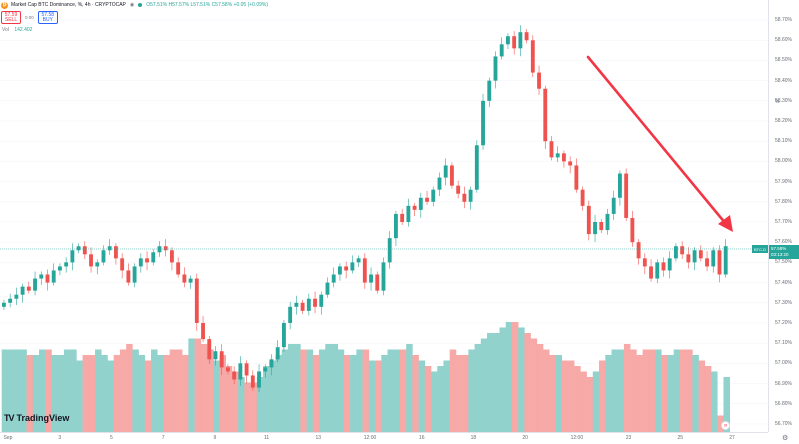 The image size is (799, 444). I want to click on buy-button: 57.58 BUY, so click(47, 17).